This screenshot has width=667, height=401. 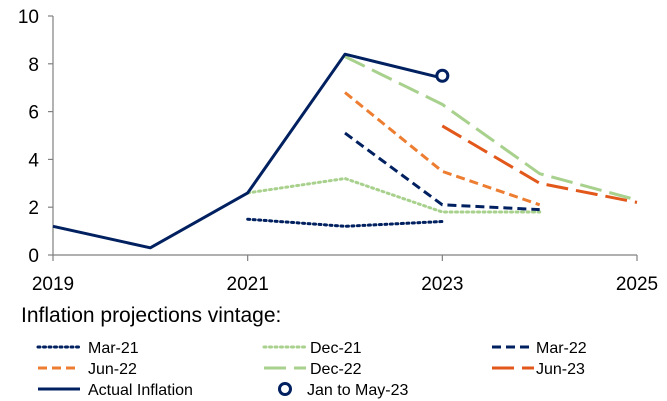 I want to click on legend-label: Jun-23, so click(x=560, y=369).